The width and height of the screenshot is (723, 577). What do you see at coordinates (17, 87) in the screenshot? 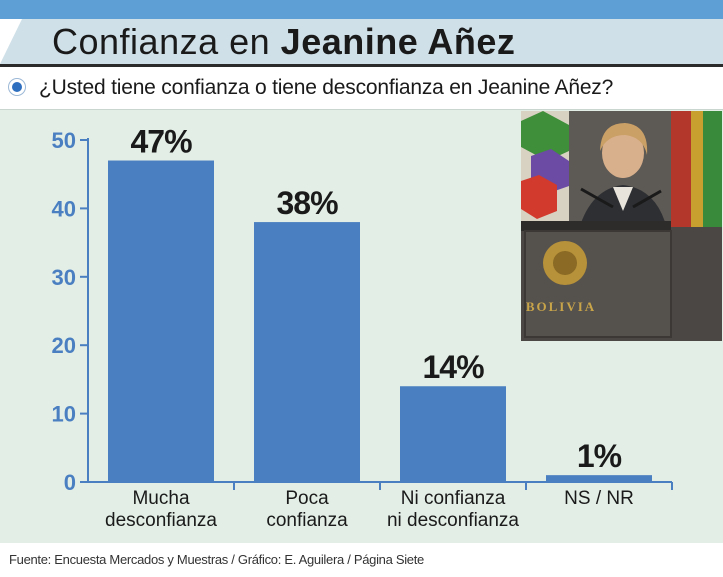
I see `bullet-icon` at bounding box center [17, 87].